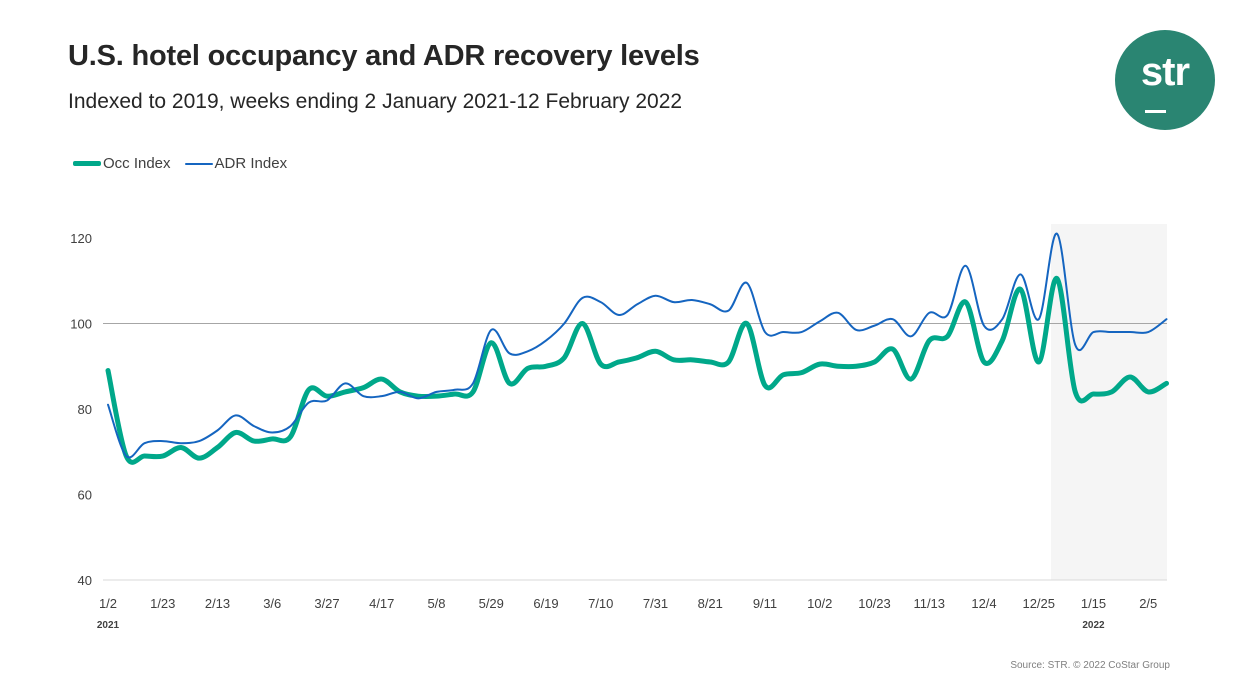 This screenshot has height=700, width=1245. Describe the element at coordinates (765, 603) in the screenshot. I see `x-tick-label: 9/11` at that location.